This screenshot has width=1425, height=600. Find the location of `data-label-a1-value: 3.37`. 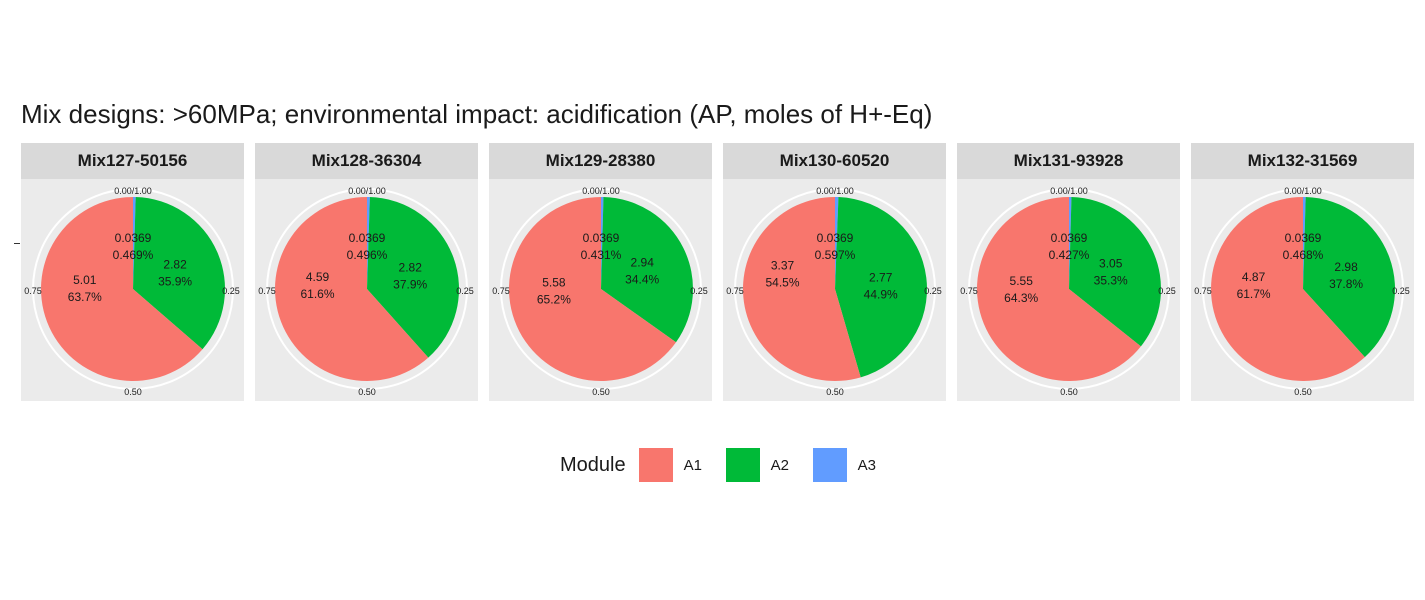

data-label-a1-value: 3.37 is located at coordinates (783, 266).